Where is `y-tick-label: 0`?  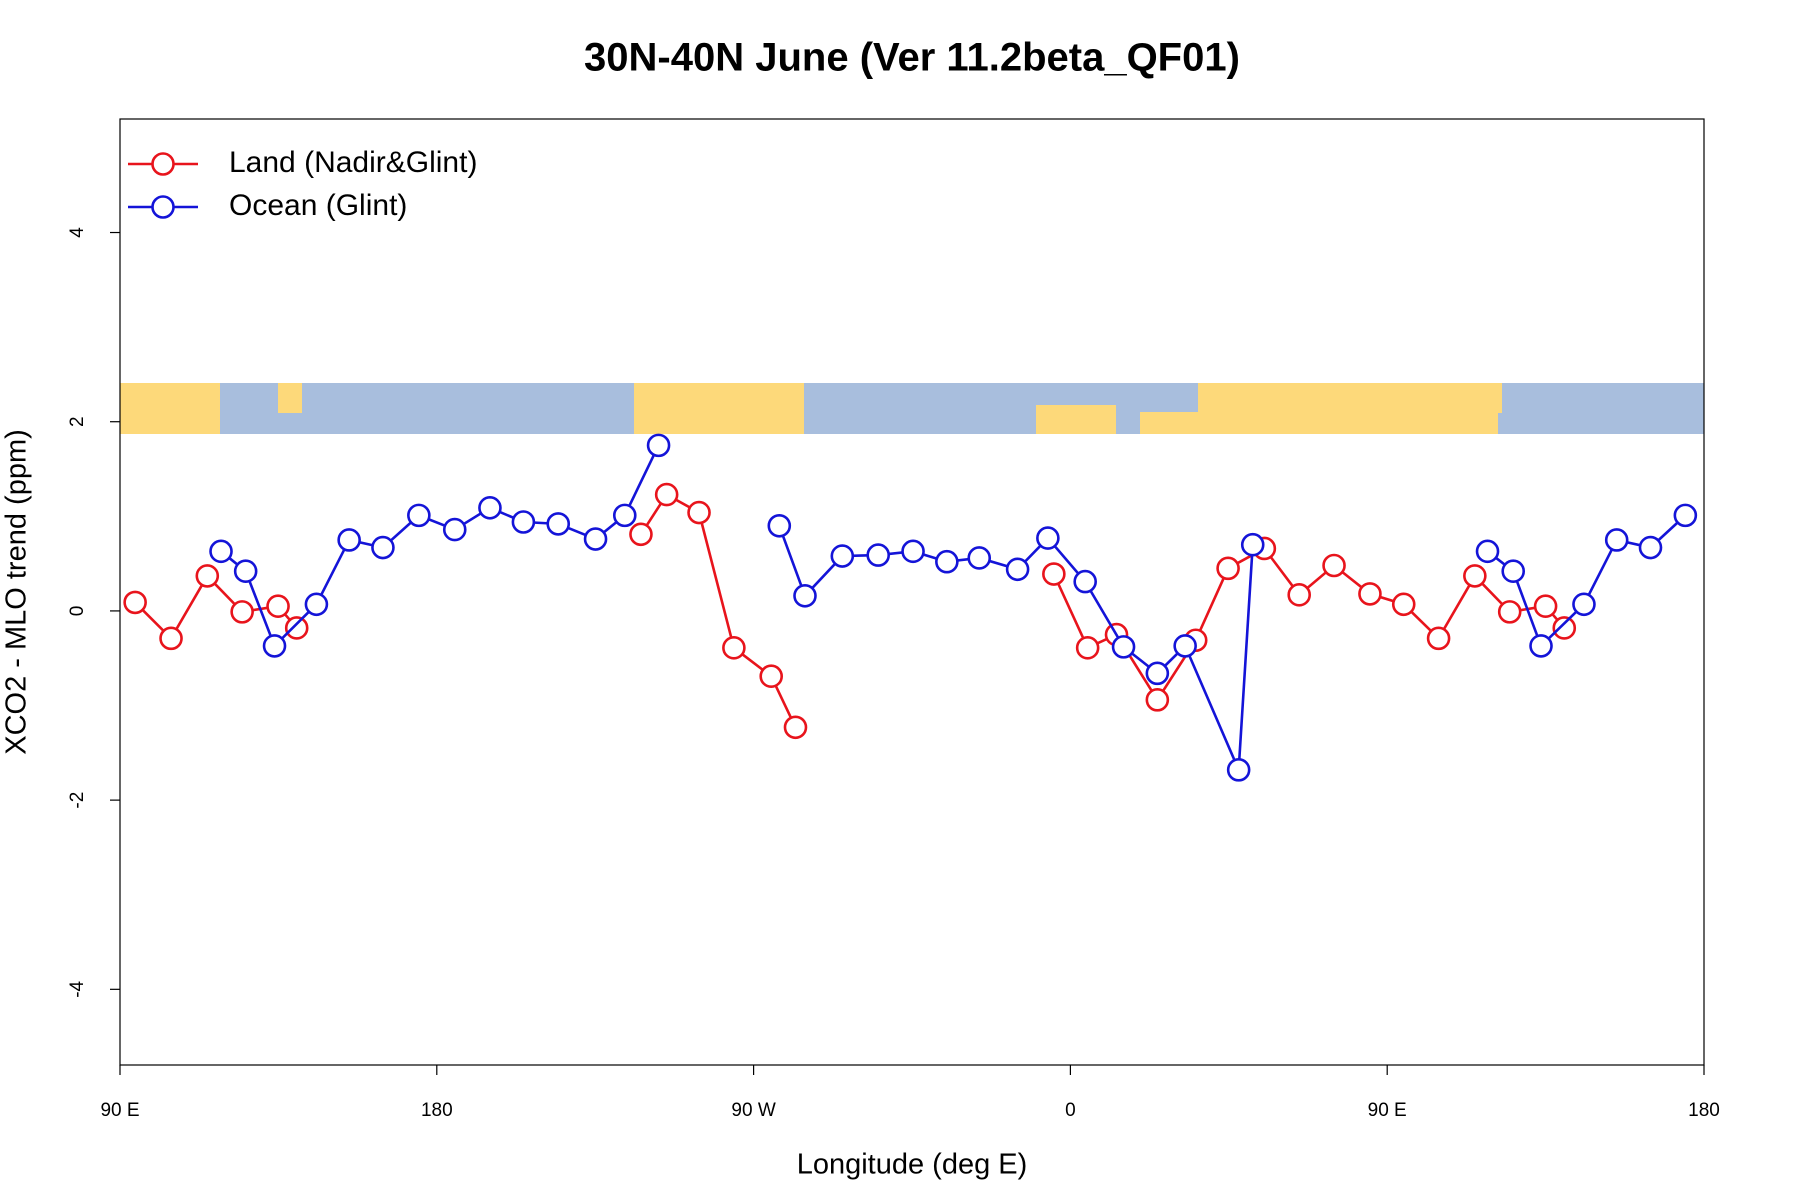 y-tick-label: 0 is located at coordinates (77, 611).